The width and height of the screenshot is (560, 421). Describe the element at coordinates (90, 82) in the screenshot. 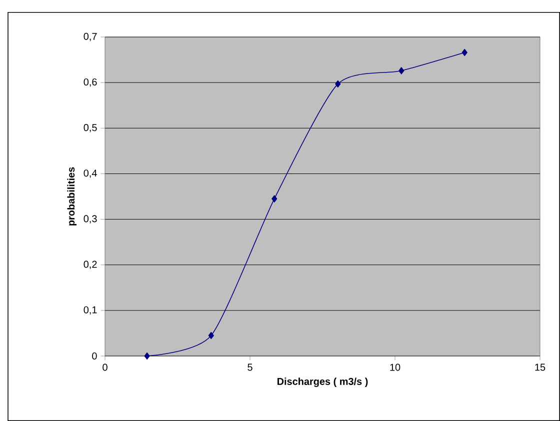

I see `y-tick-label: 0,6` at that location.